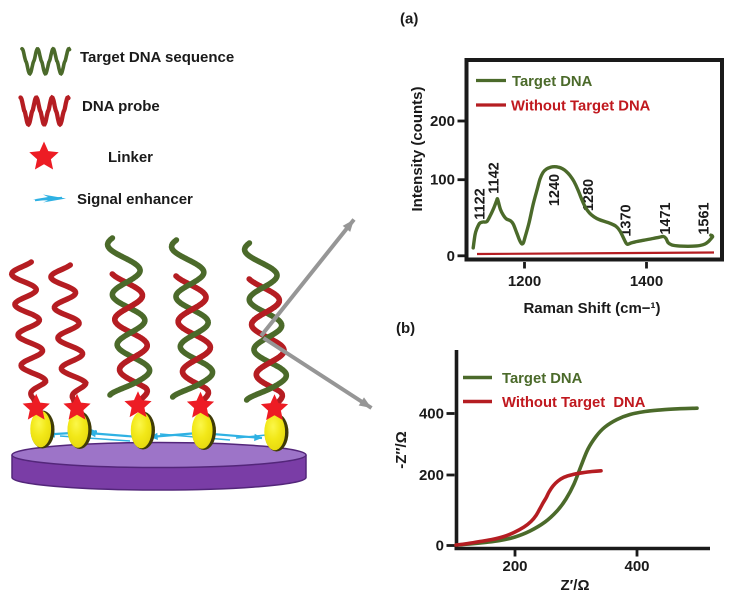  Describe the element at coordinates (591, 308) in the screenshot. I see `svg-text: Raman Shift (cm−¹)` at that location.